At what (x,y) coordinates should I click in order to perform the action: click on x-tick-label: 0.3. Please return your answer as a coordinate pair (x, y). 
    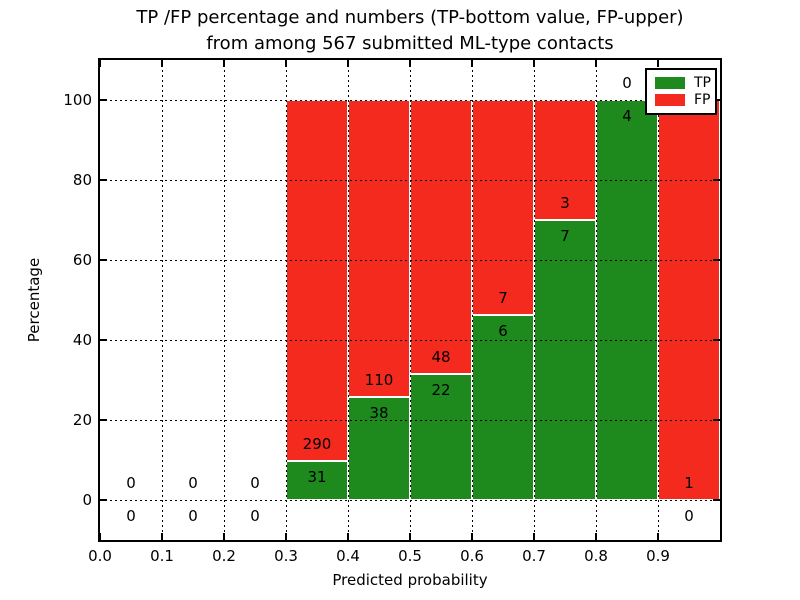
    Looking at the image, I should click on (286, 556).